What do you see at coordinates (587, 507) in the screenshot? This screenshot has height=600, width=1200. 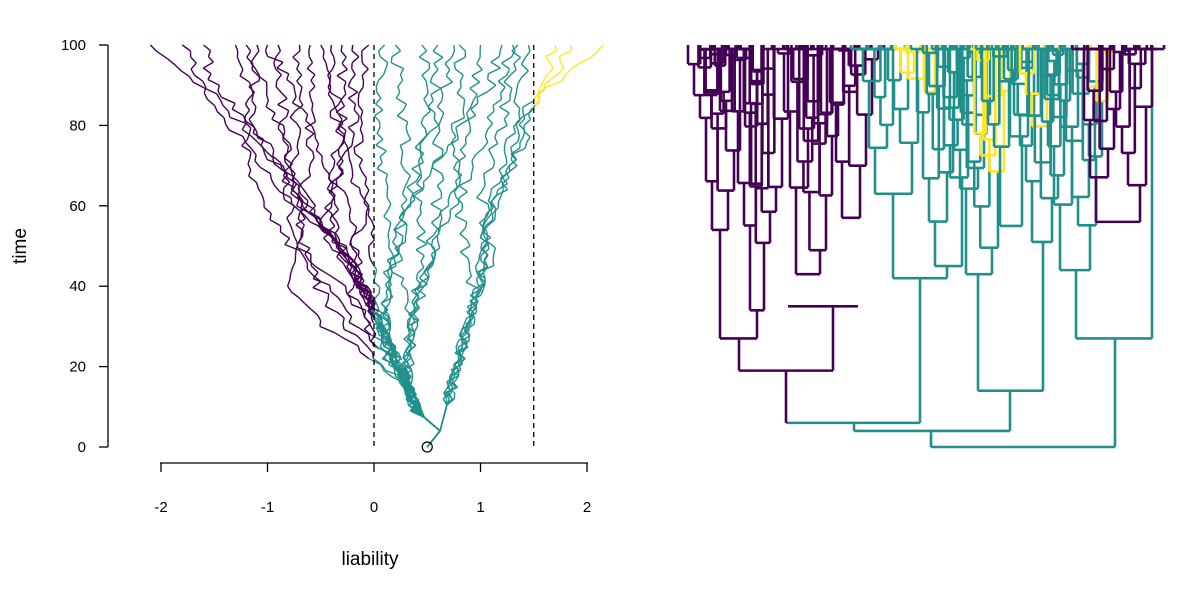 I see `x-tick-label-4: 2` at bounding box center [587, 507].